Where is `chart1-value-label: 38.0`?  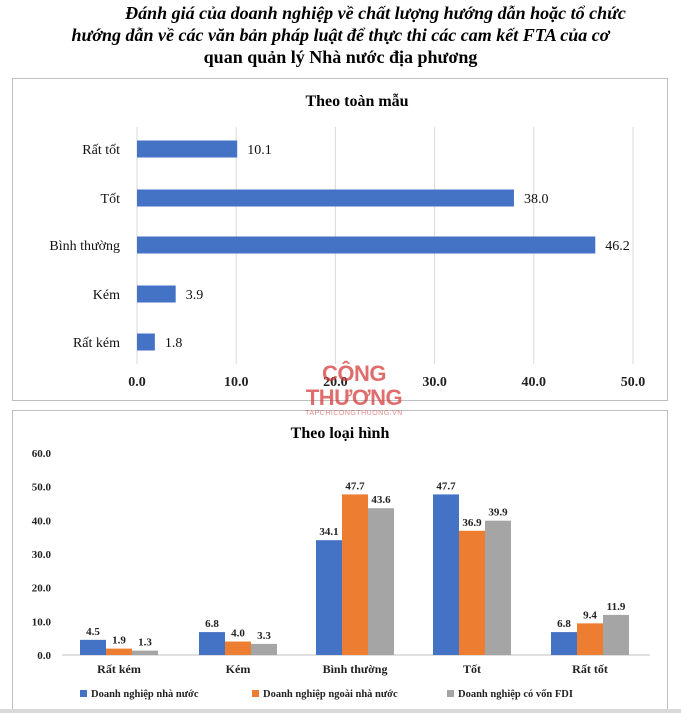 chart1-value-label: 38.0 is located at coordinates (536, 199).